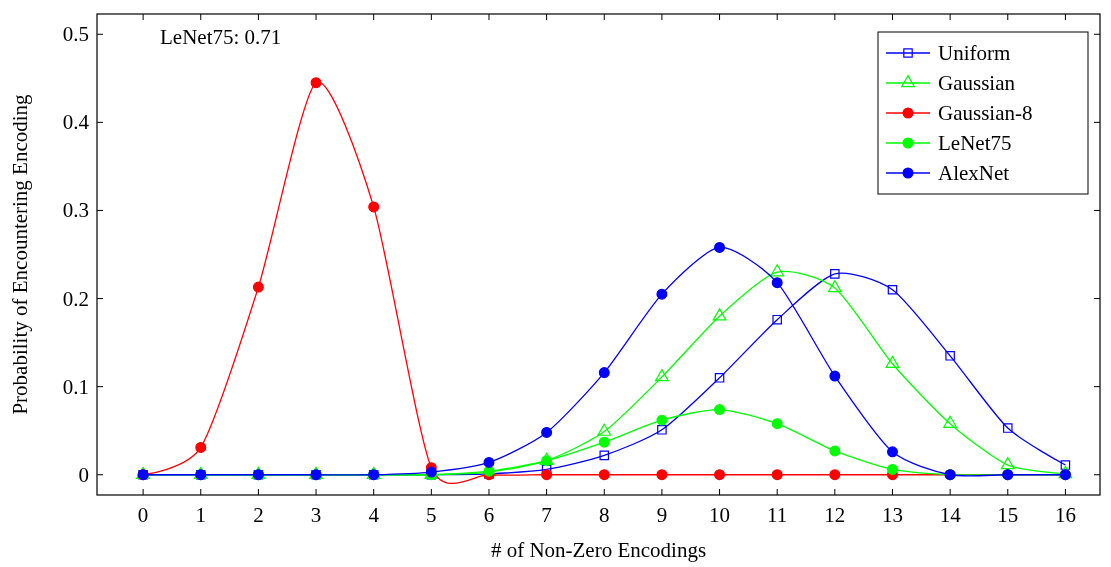 The width and height of the screenshot is (1111, 567). I want to click on x-tick-label: 8, so click(604, 515).